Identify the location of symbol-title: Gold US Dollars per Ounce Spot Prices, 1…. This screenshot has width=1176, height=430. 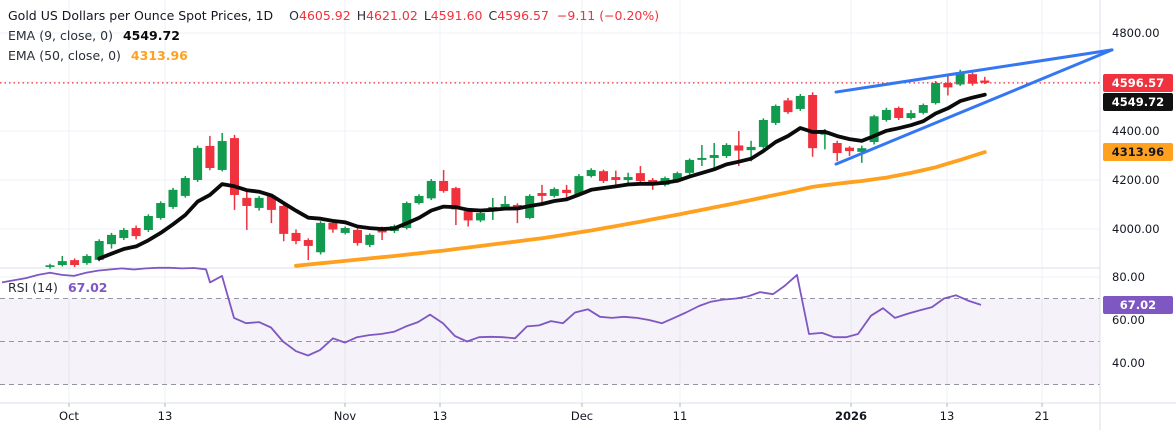
(141, 15).